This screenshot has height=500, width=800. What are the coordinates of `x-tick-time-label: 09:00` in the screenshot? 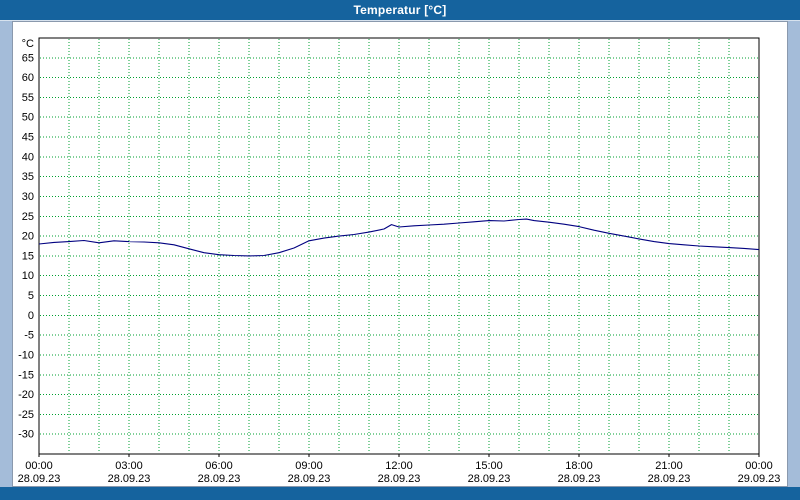 It's located at (309, 466).